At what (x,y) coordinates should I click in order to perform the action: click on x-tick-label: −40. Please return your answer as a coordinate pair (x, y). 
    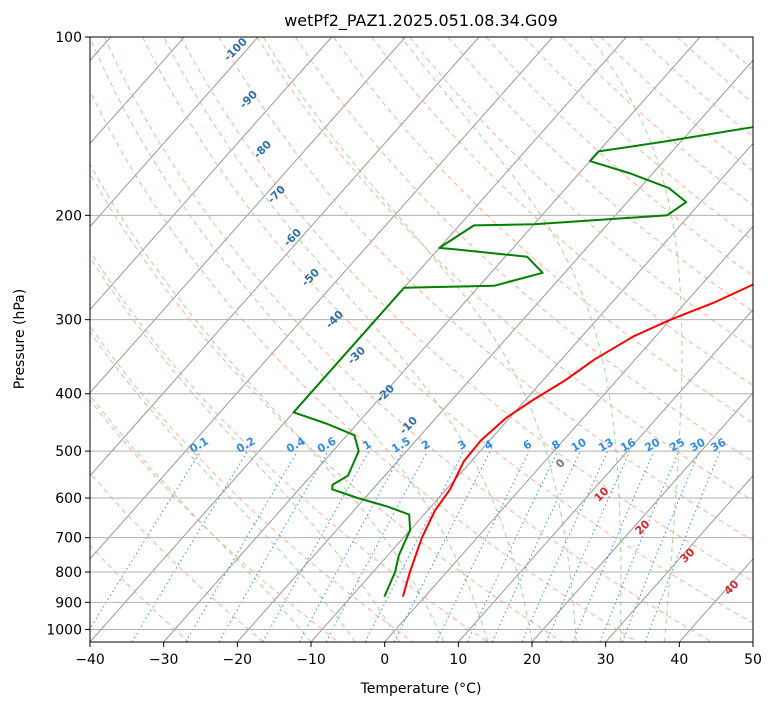
    Looking at the image, I should click on (90, 660).